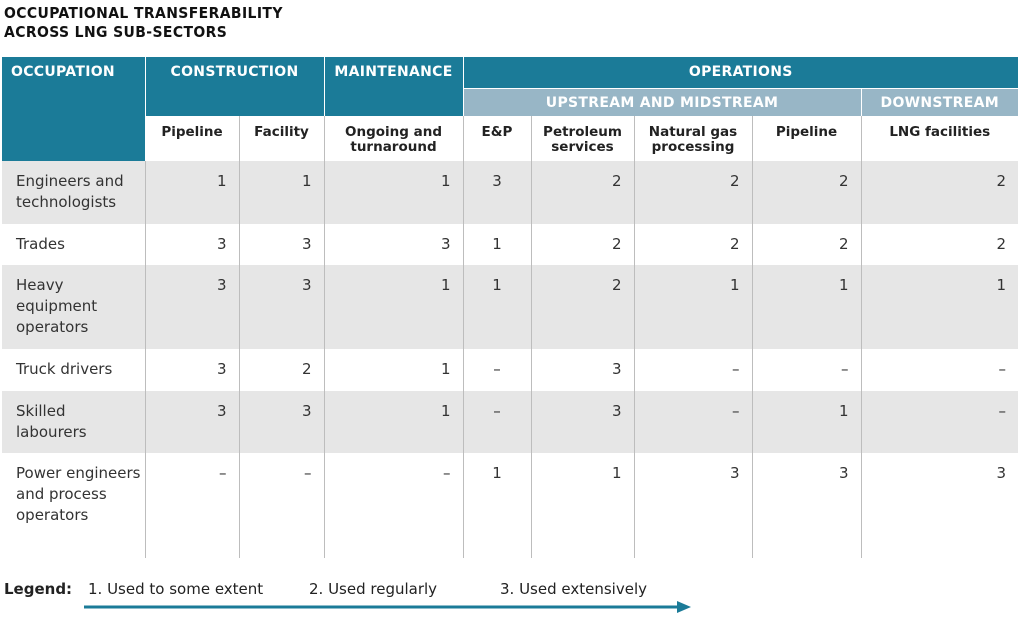 The width and height of the screenshot is (1024, 617). What do you see at coordinates (583, 138) in the screenshot?
I see `column-header: Petroleum services` at bounding box center [583, 138].